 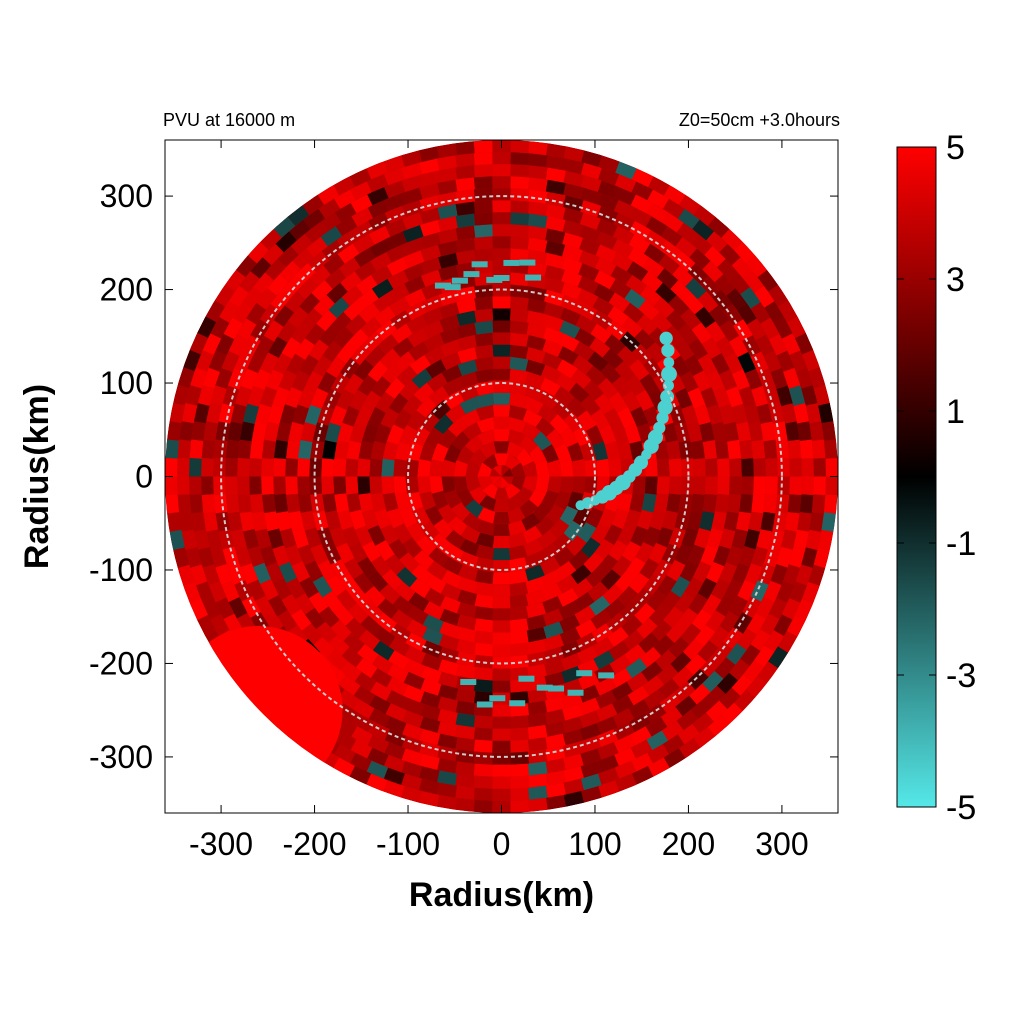 What do you see at coordinates (126, 383) in the screenshot?
I see `y-tick-label: 100` at bounding box center [126, 383].